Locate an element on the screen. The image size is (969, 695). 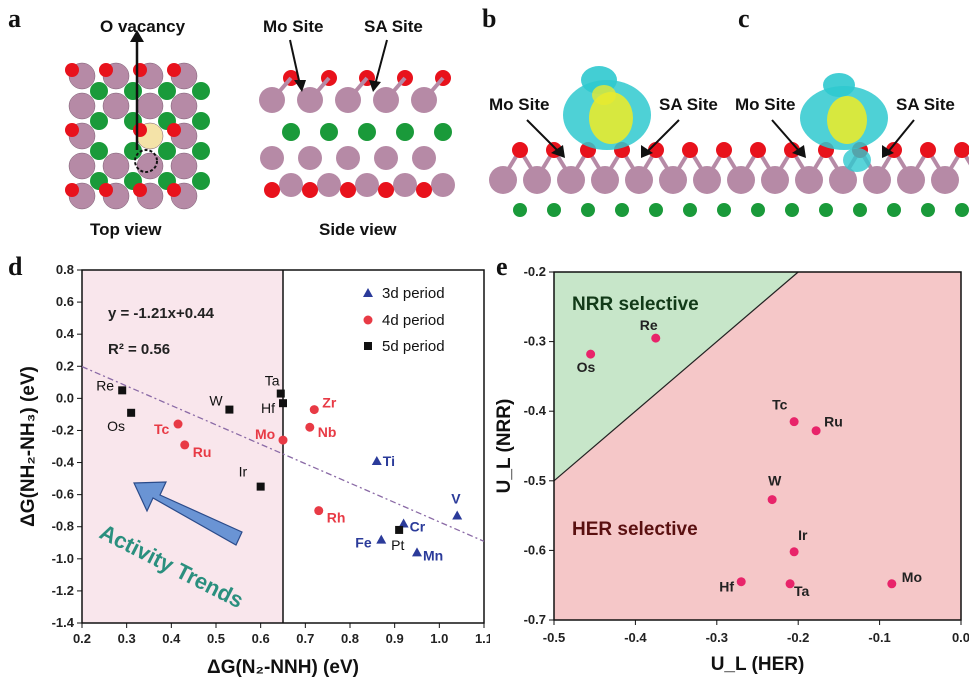
panel-letter-a: a is located at coordinates (14, 18).